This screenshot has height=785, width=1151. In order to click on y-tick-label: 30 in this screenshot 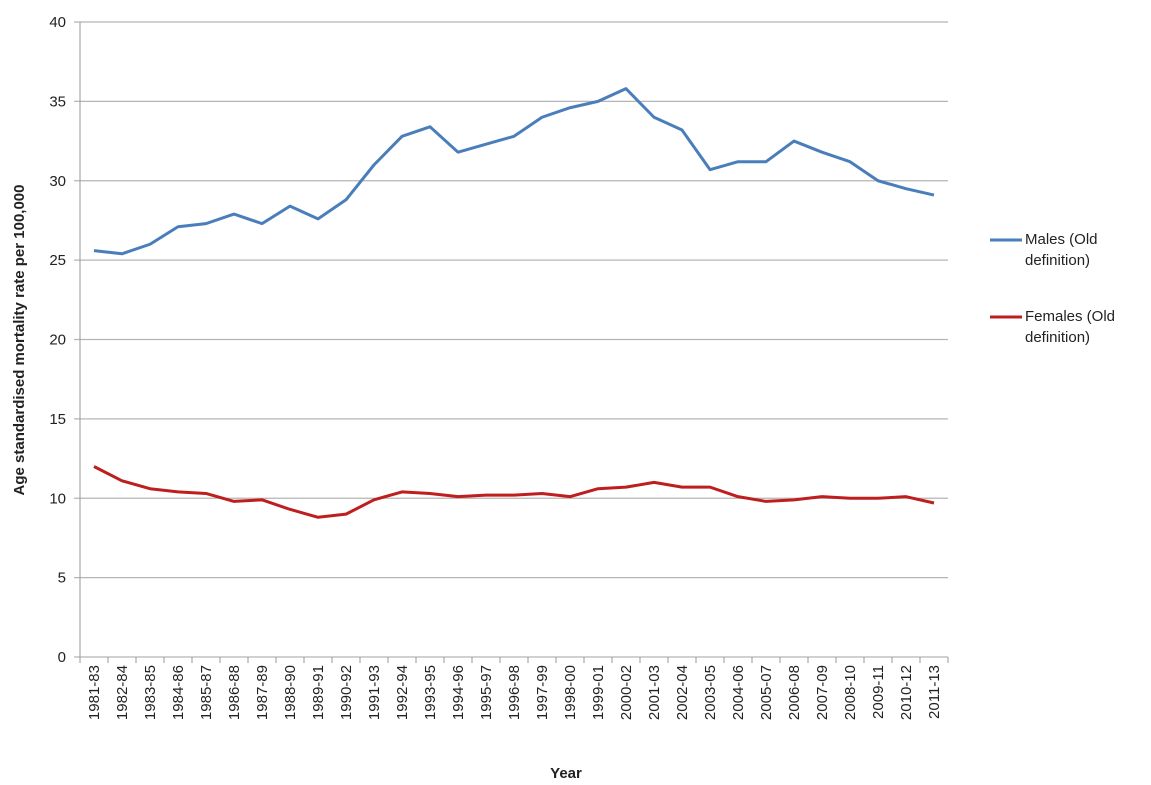, I will do `click(57, 181)`.